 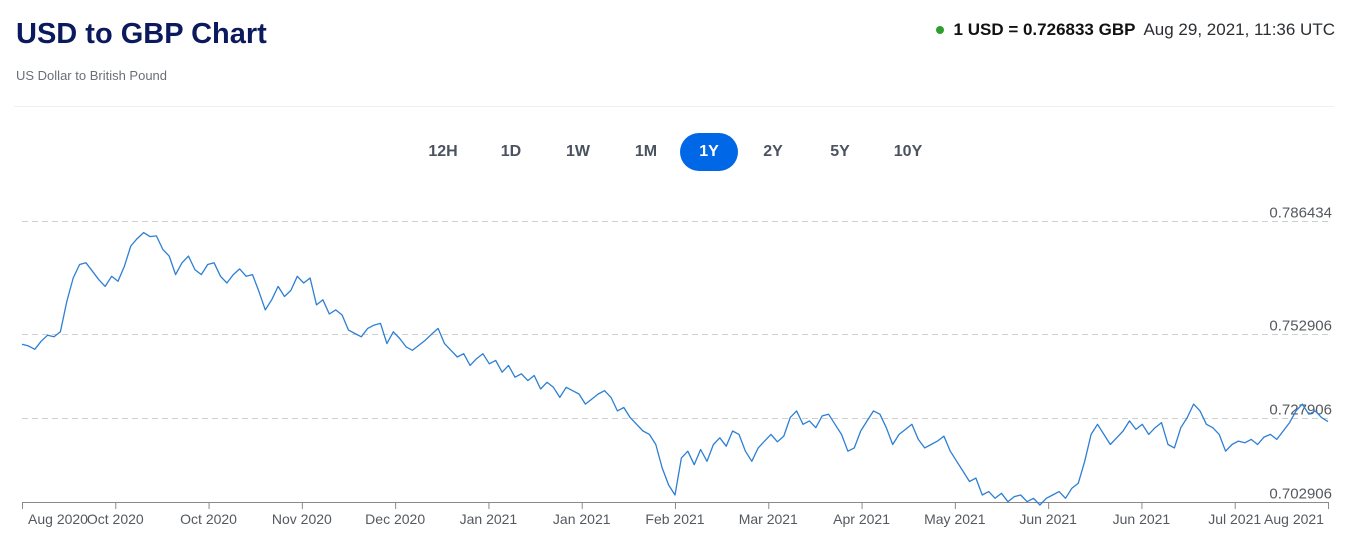 I want to click on time-range-tabs: 12H 1D 1W 1M 1Y 2Y 5Y 10Y, so click(x=676, y=152).